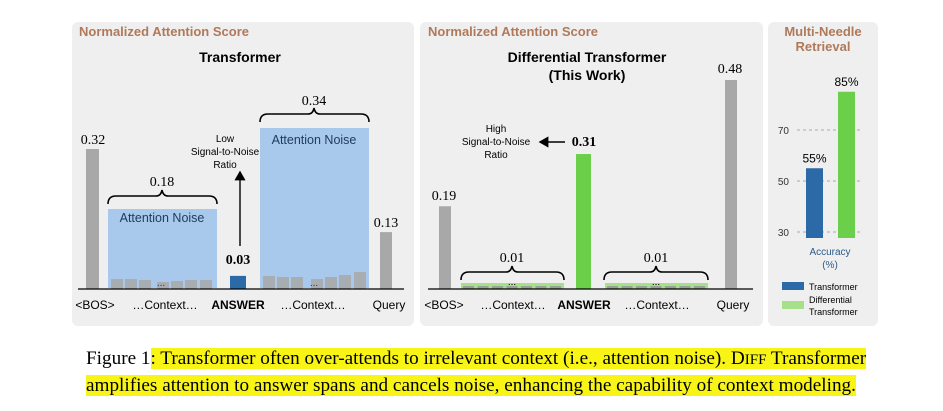  What do you see at coordinates (162, 182) in the screenshot?
I see `left-noise-value-1: 0.18` at bounding box center [162, 182].